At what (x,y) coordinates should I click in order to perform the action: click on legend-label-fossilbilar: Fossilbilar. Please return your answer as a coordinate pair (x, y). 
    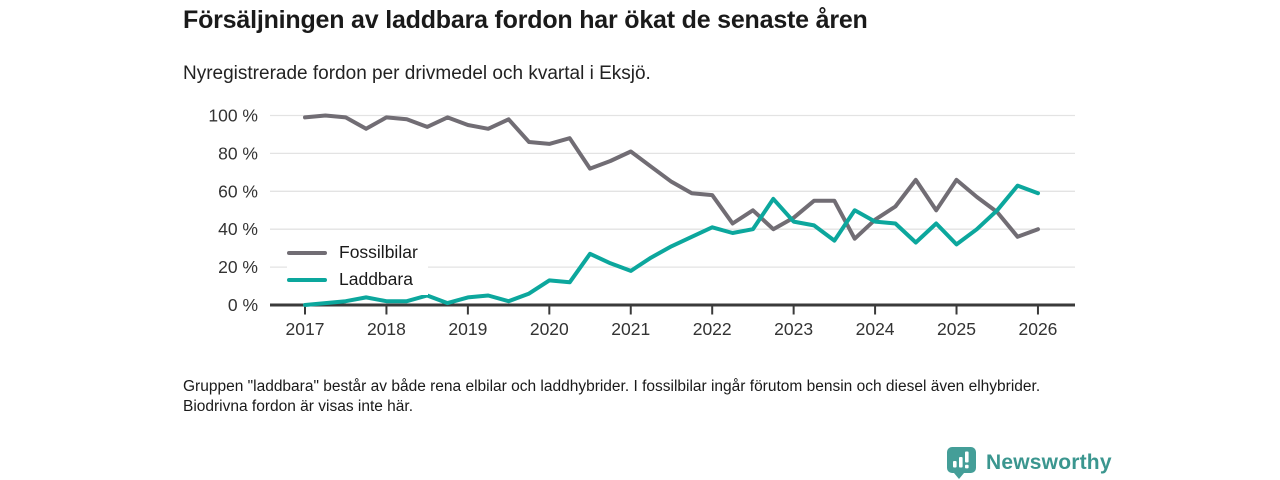
    Looking at the image, I should click on (378, 252).